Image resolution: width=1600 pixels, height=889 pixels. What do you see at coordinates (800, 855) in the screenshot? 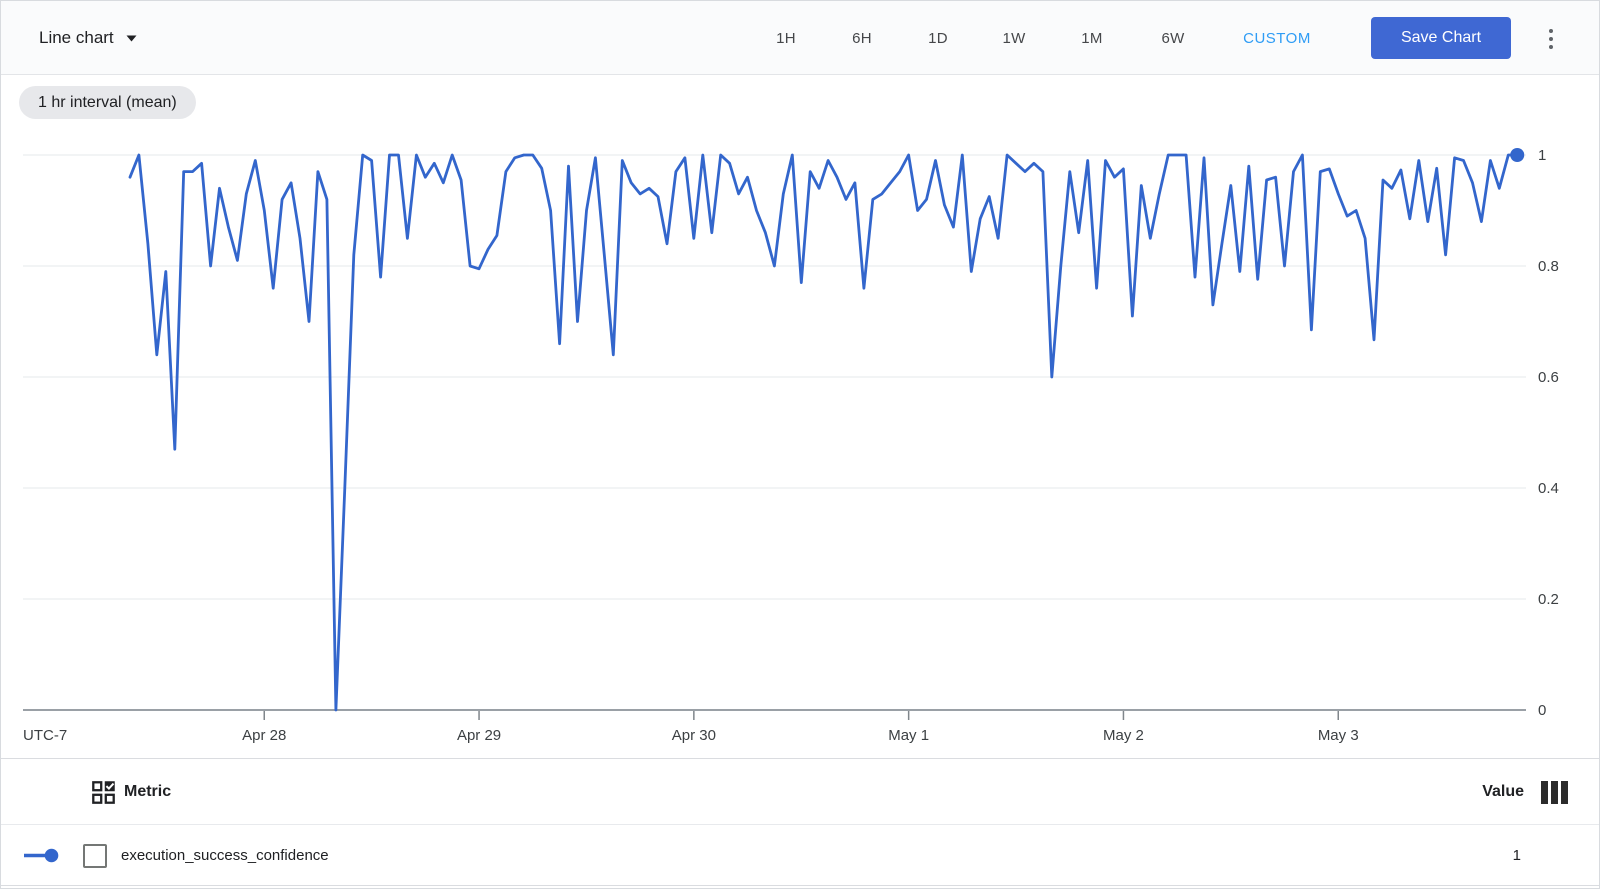
I see `table-row: execution_success_confidence 1` at bounding box center [800, 855].